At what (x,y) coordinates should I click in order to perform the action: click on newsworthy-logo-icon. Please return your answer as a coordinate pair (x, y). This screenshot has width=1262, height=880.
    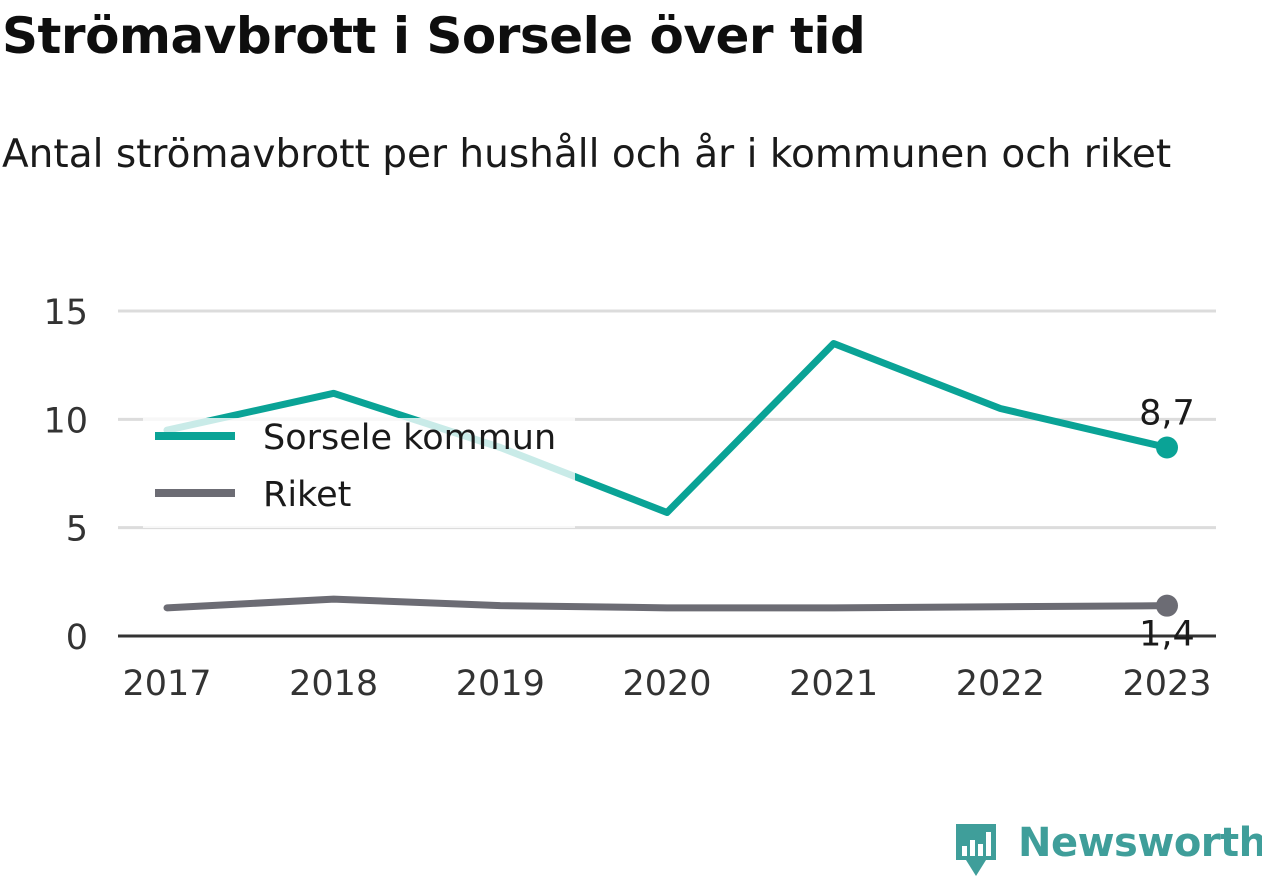
    Looking at the image, I should click on (976, 849).